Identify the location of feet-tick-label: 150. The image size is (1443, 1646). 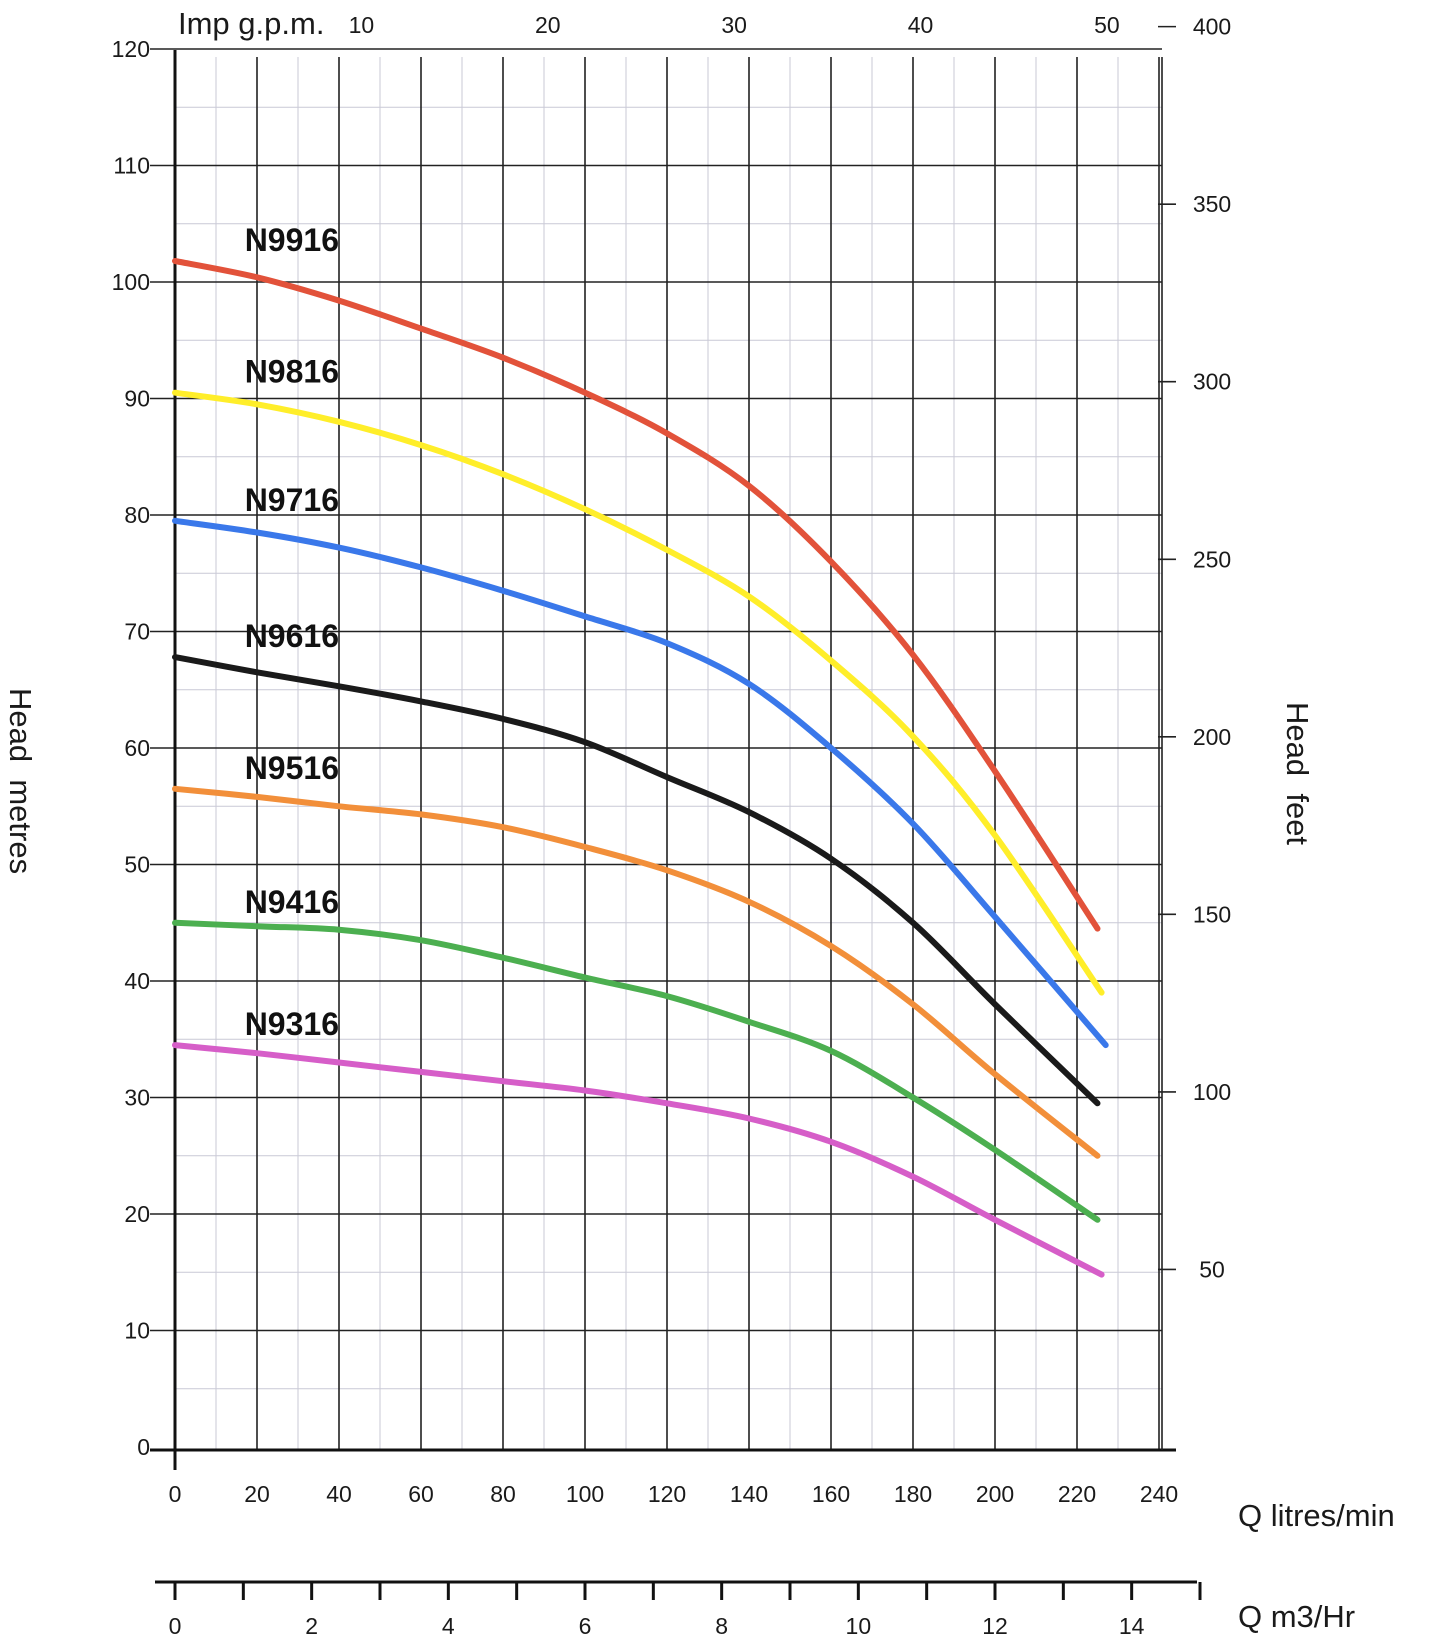
(1212, 914).